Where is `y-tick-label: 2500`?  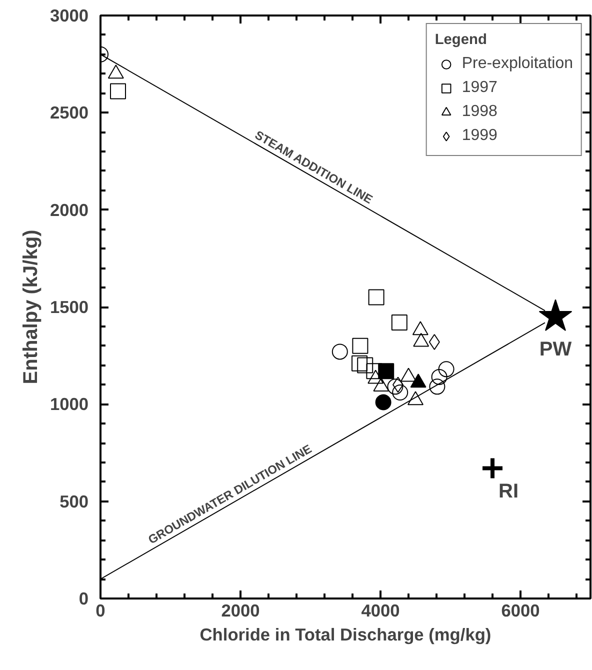
y-tick-label: 2500 is located at coordinates (69, 112).